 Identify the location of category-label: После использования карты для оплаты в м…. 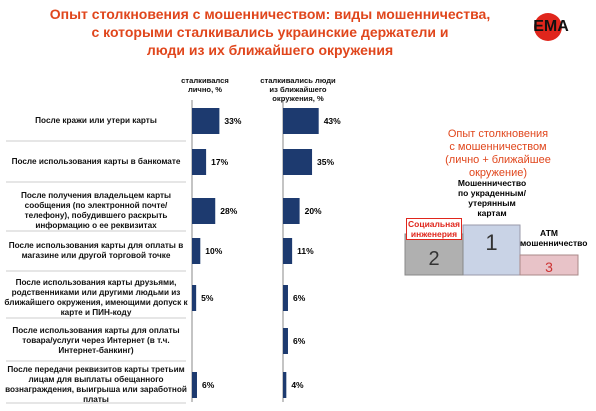
(96, 250).